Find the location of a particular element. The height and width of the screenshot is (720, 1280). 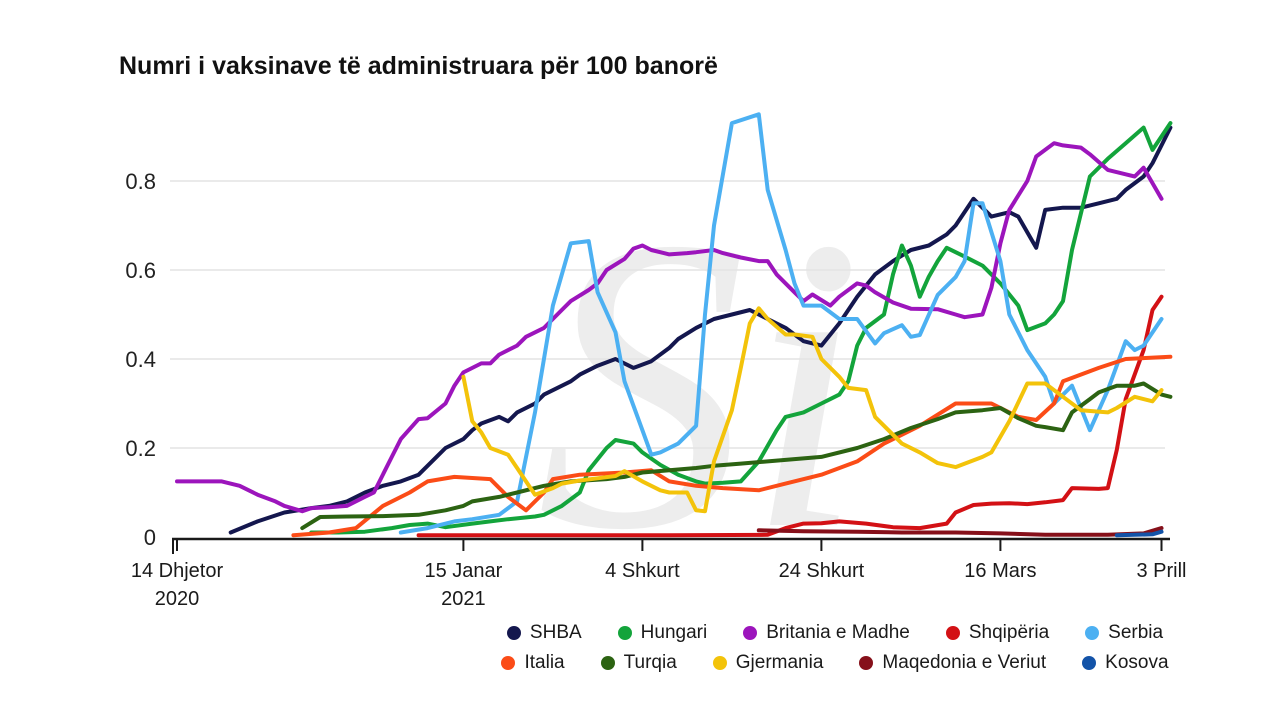

legend-item-hungari: Hungari is located at coordinates (662, 633).